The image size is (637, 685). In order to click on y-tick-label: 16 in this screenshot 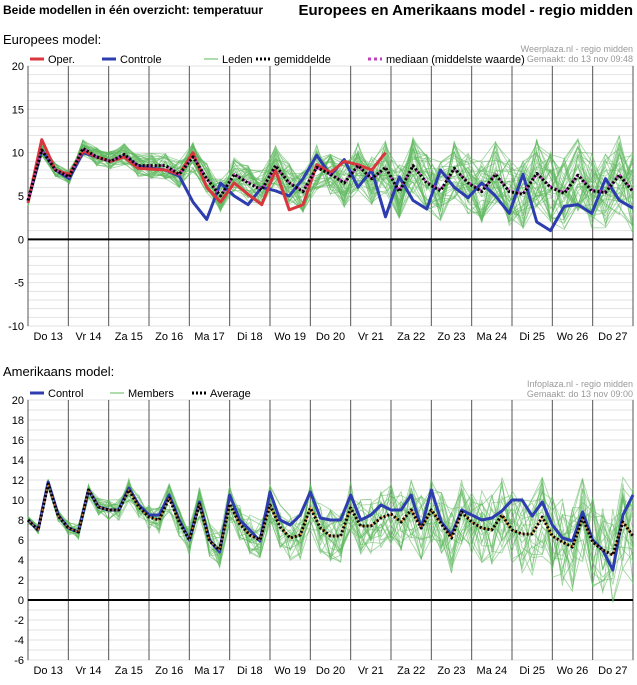, I will do `click(18, 441)`.